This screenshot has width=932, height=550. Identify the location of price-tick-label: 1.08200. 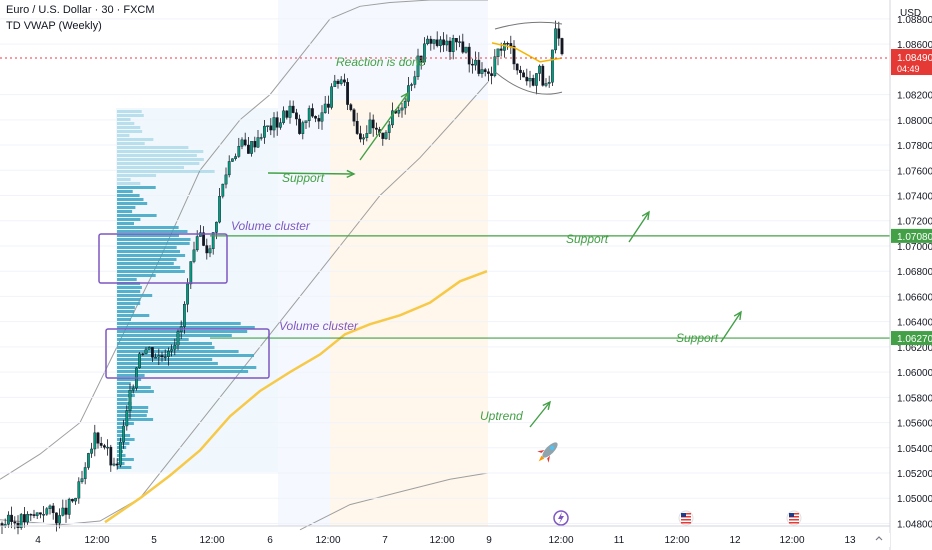
(914, 96).